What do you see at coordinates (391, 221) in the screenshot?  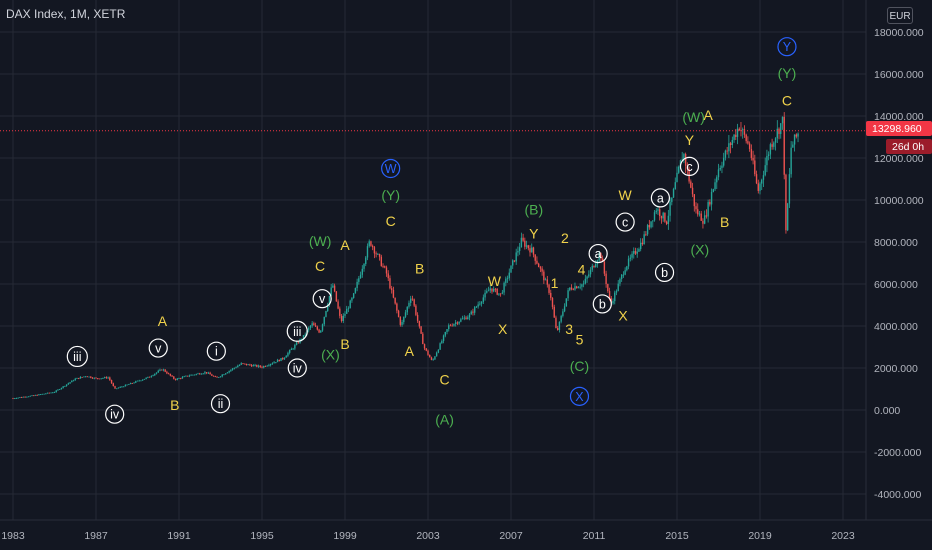 I see `wave-label: C` at bounding box center [391, 221].